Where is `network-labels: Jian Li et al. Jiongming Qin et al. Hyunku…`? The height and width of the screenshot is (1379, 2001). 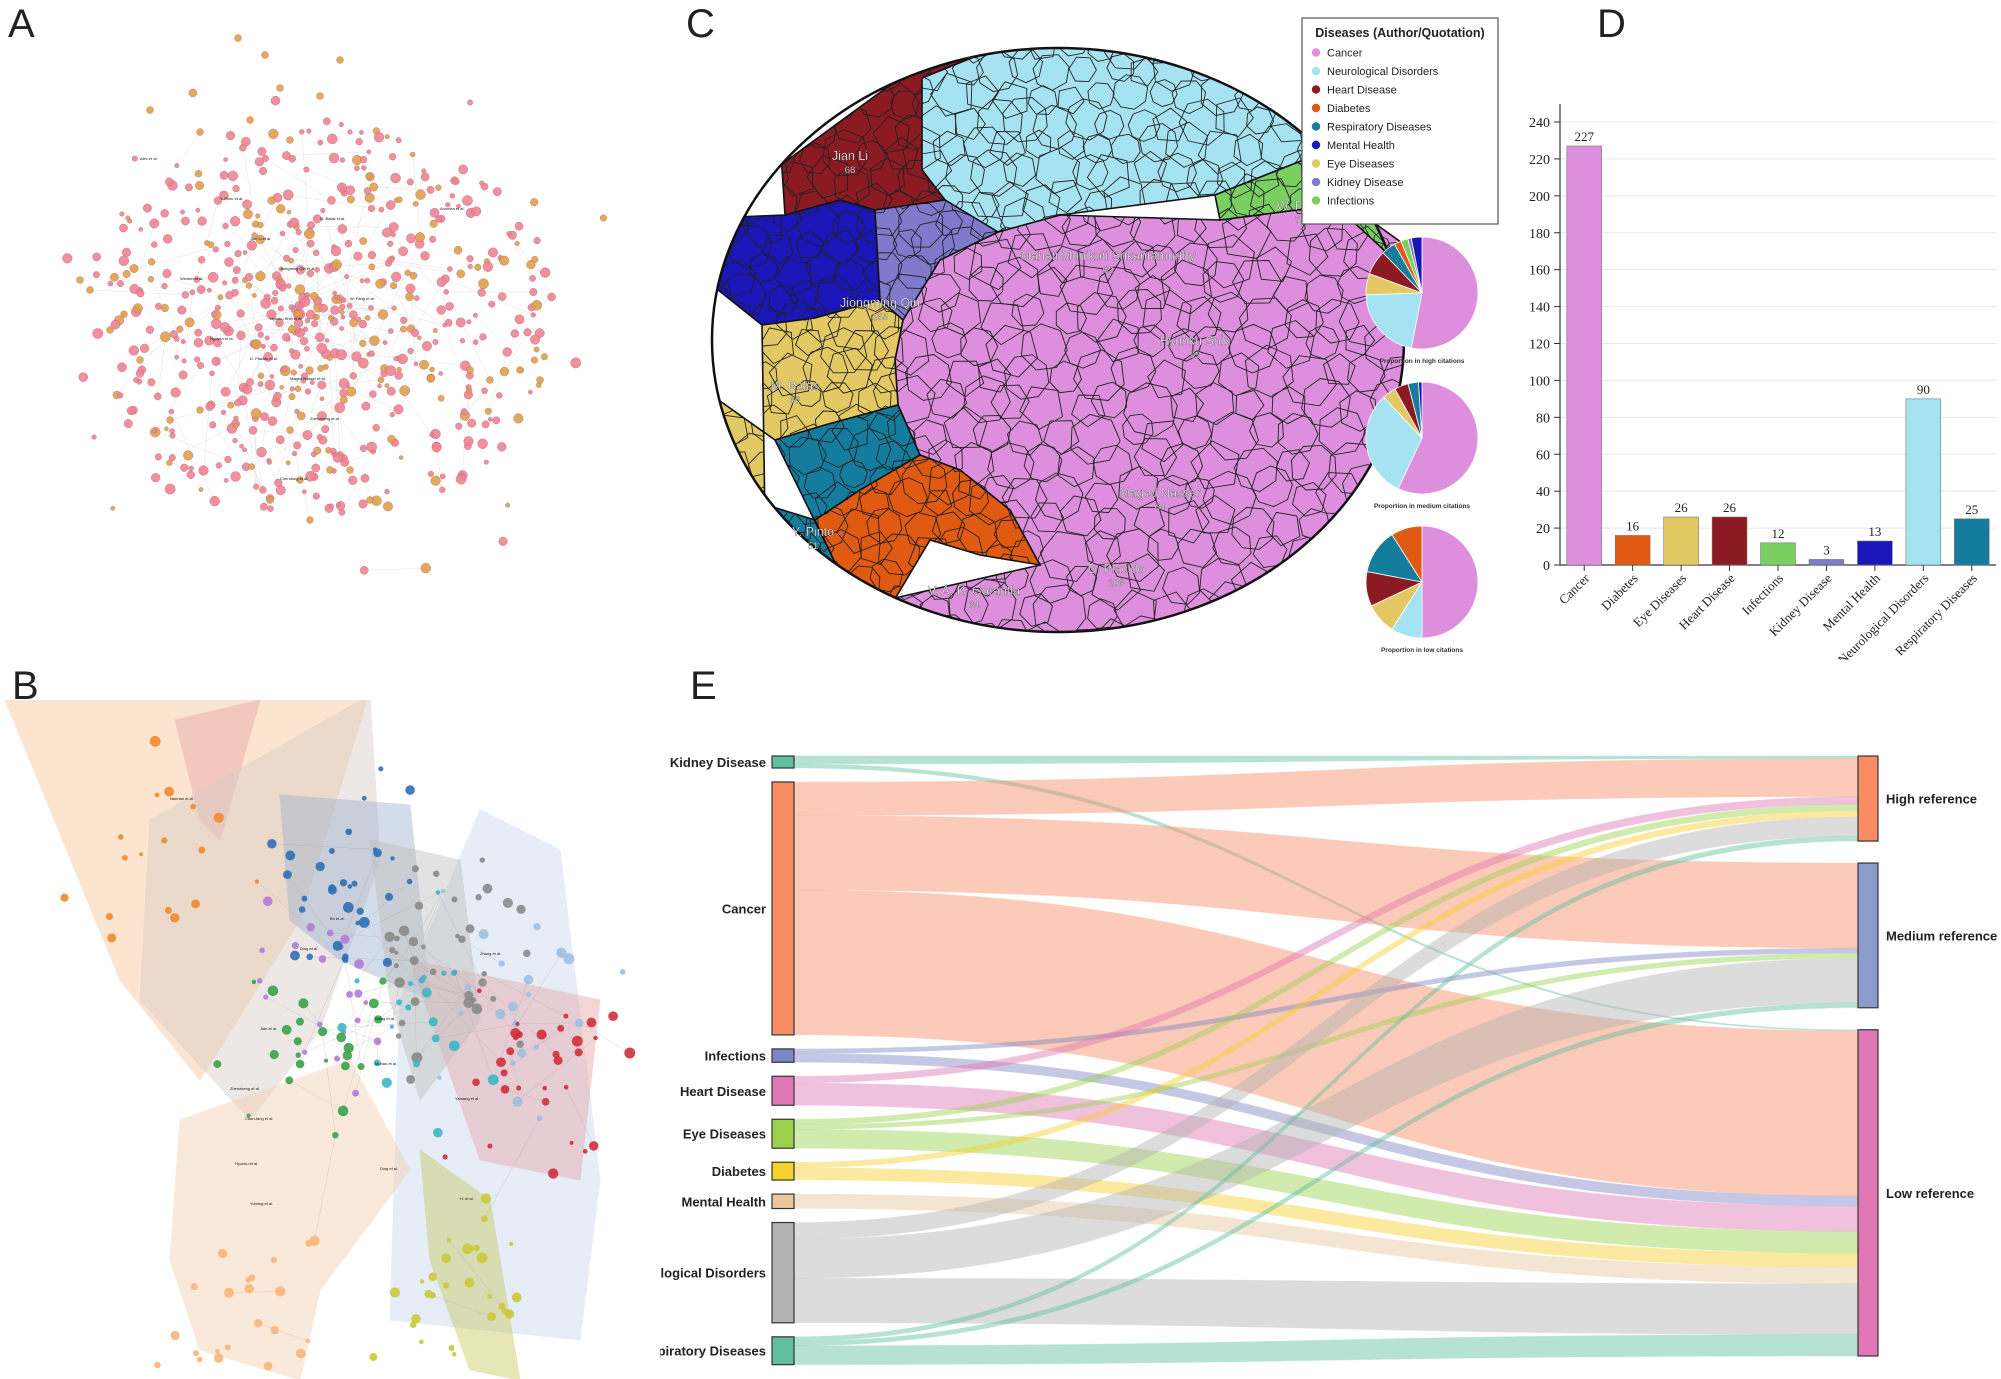 network-labels: Jian Li et al. Jiongming Qin et al. Hyunku… is located at coordinates (302, 318).